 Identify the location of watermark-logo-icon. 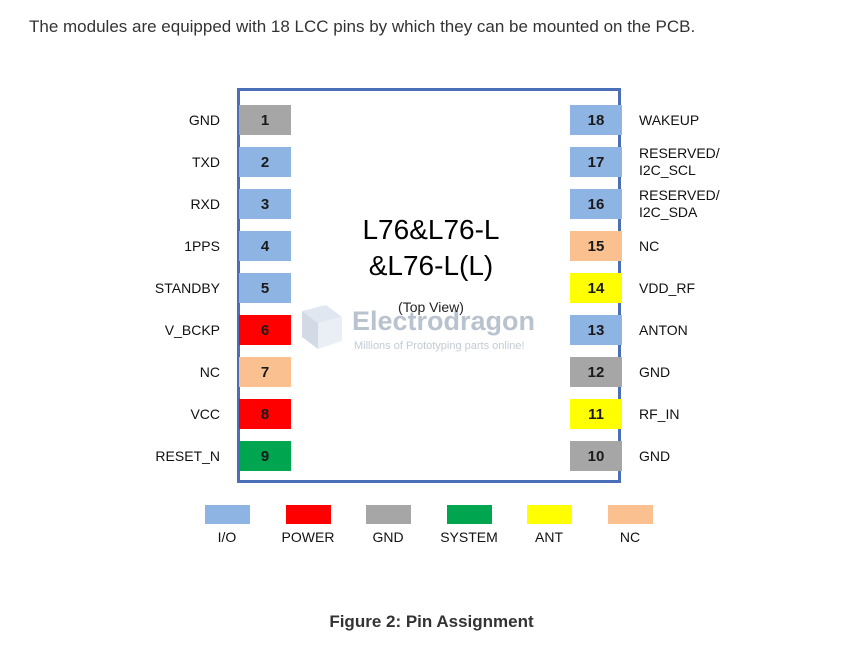
(322, 331).